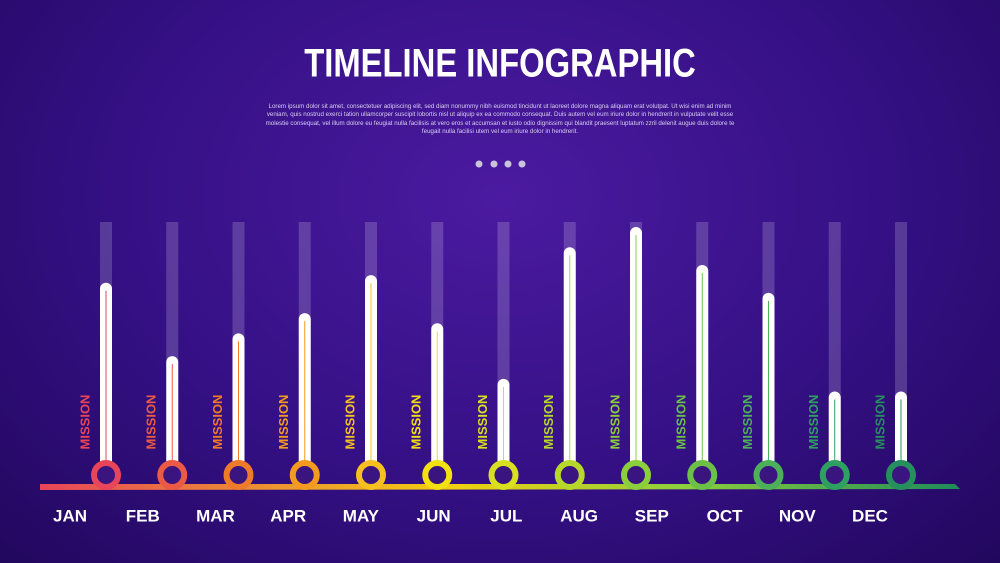 Image resolution: width=1000 pixels, height=563 pixels. Describe the element at coordinates (506, 515) in the screenshot. I see `month-label: JUL` at that location.